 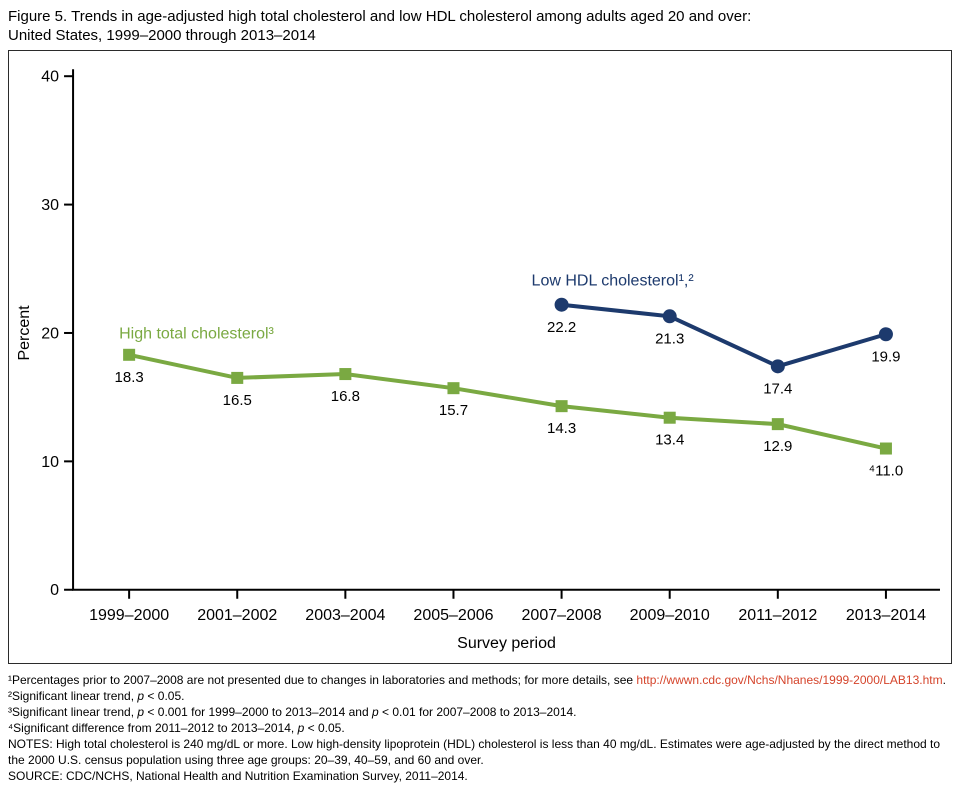 What do you see at coordinates (777, 388) in the screenshot?
I see `data-point-label: 17.4` at bounding box center [777, 388].